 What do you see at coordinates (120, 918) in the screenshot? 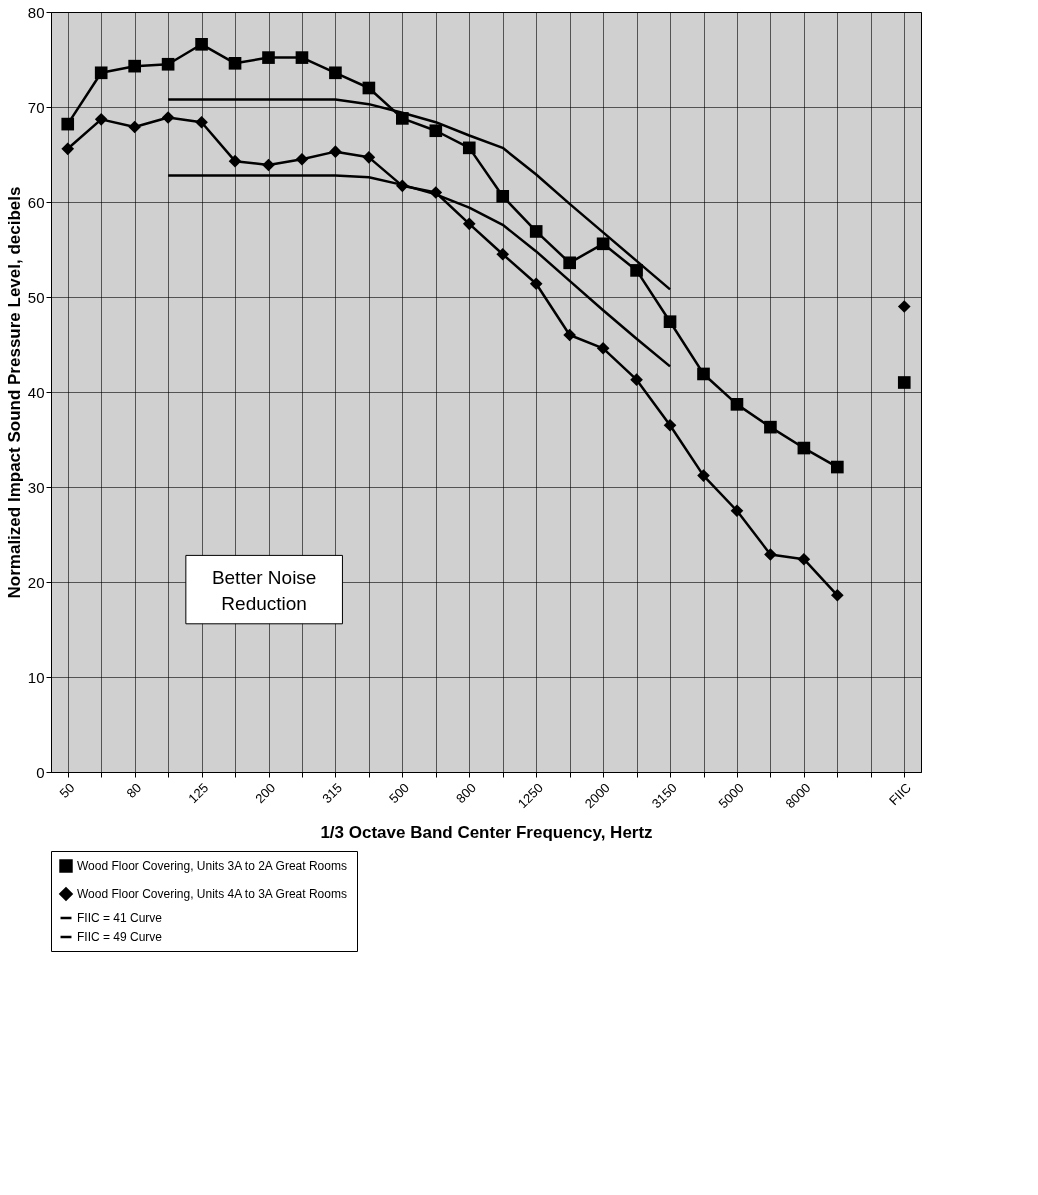
I see `legend-label: FIIC = 41 Curve` at bounding box center [120, 918].